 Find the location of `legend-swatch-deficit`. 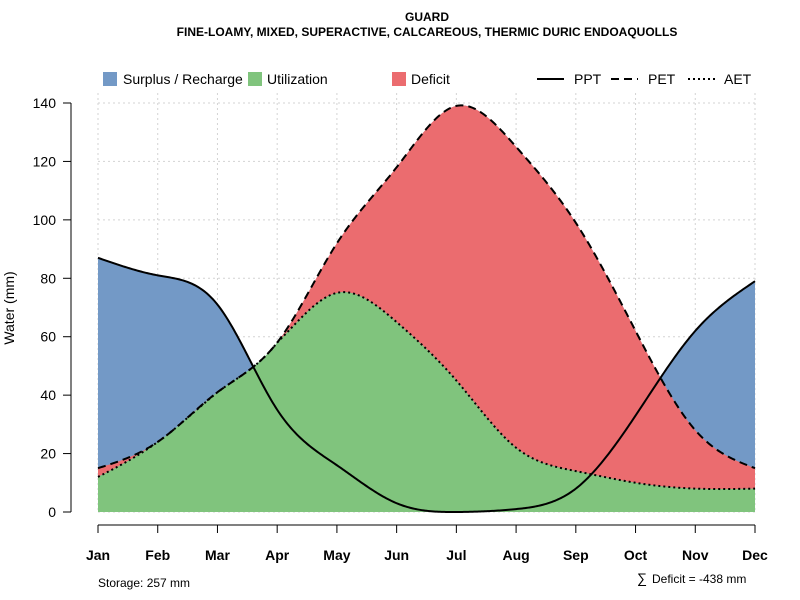

legend-swatch-deficit is located at coordinates (399, 79).